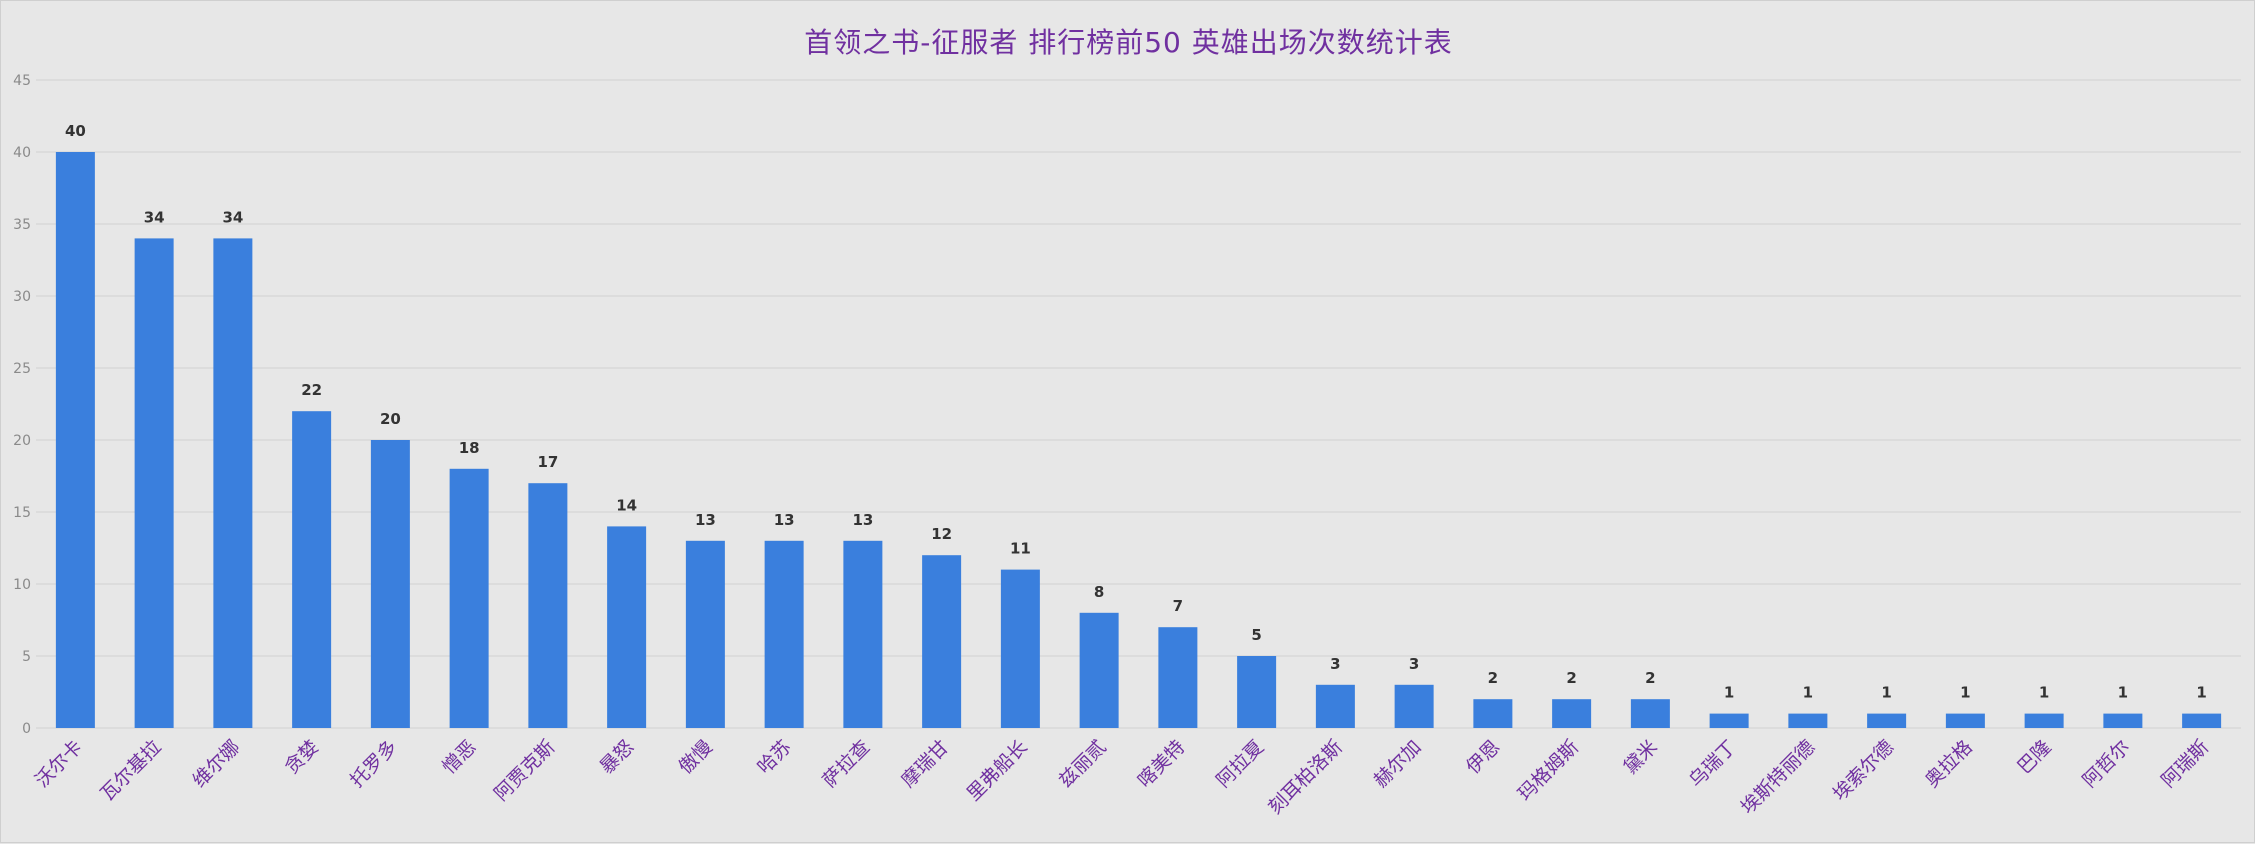 This screenshot has width=2255, height=844. I want to click on category-label: 托罗多, so click(374, 764).